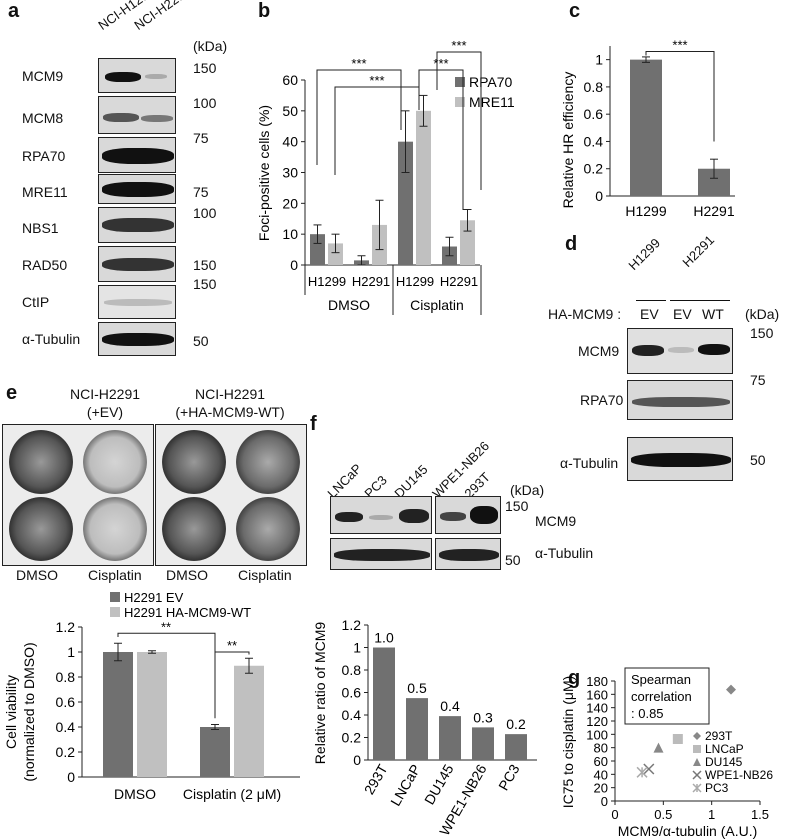 The width and height of the screenshot is (788, 840). I want to click on blot-tubulin-right, so click(468, 554).